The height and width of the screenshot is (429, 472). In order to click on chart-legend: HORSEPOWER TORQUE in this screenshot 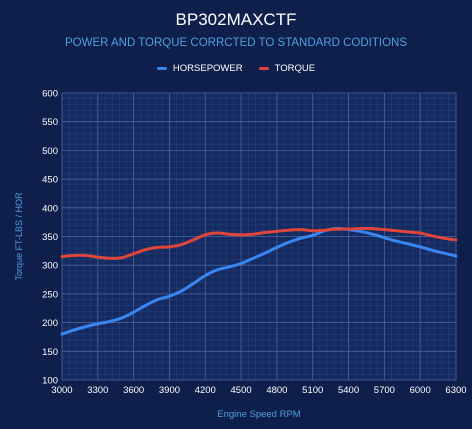, I will do `click(236, 68)`.